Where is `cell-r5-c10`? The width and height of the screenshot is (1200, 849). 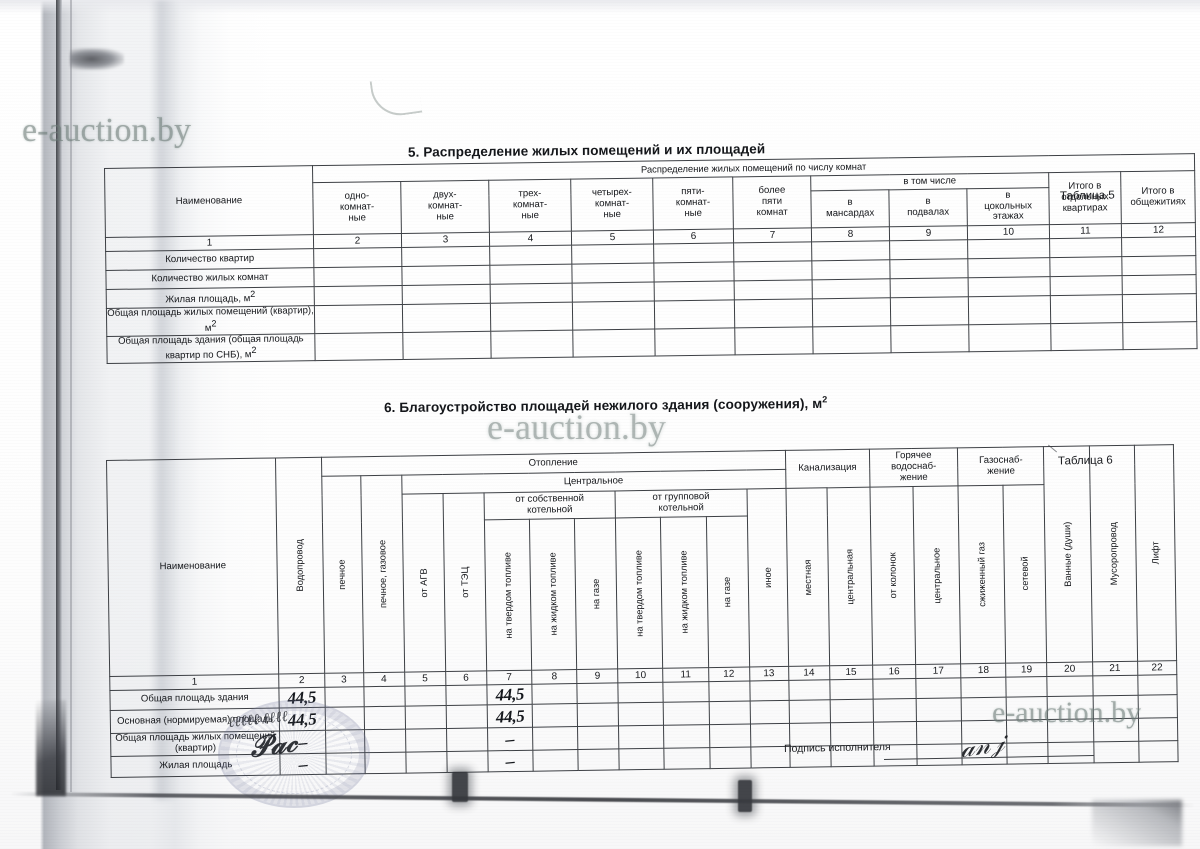
cell-r5-c10 is located at coordinates (1010, 338).